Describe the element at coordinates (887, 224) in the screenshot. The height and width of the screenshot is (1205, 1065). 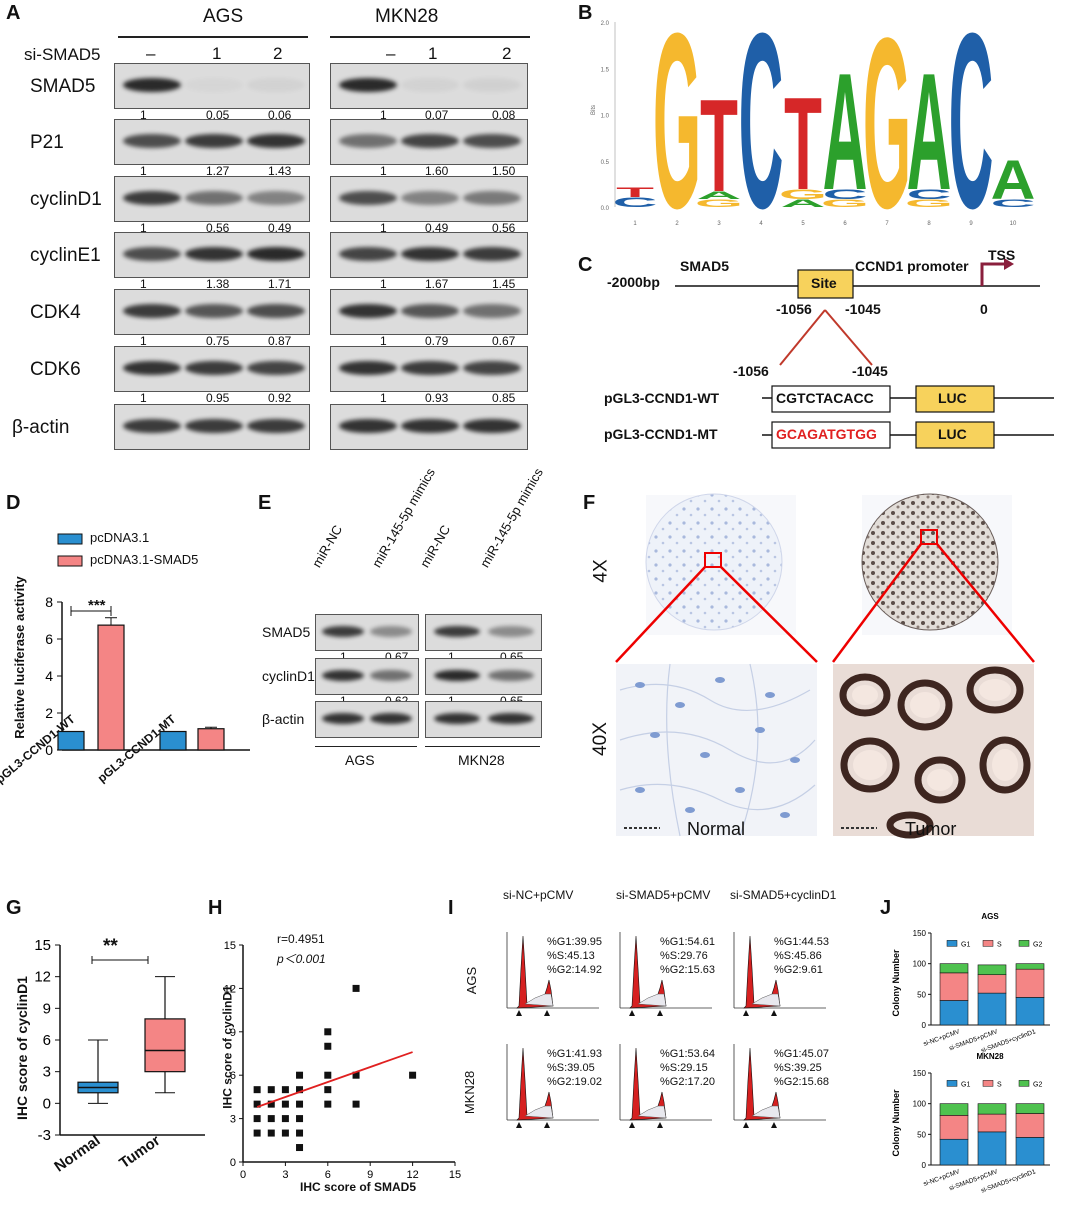
I see `logo-xtick-6: 7` at that location.